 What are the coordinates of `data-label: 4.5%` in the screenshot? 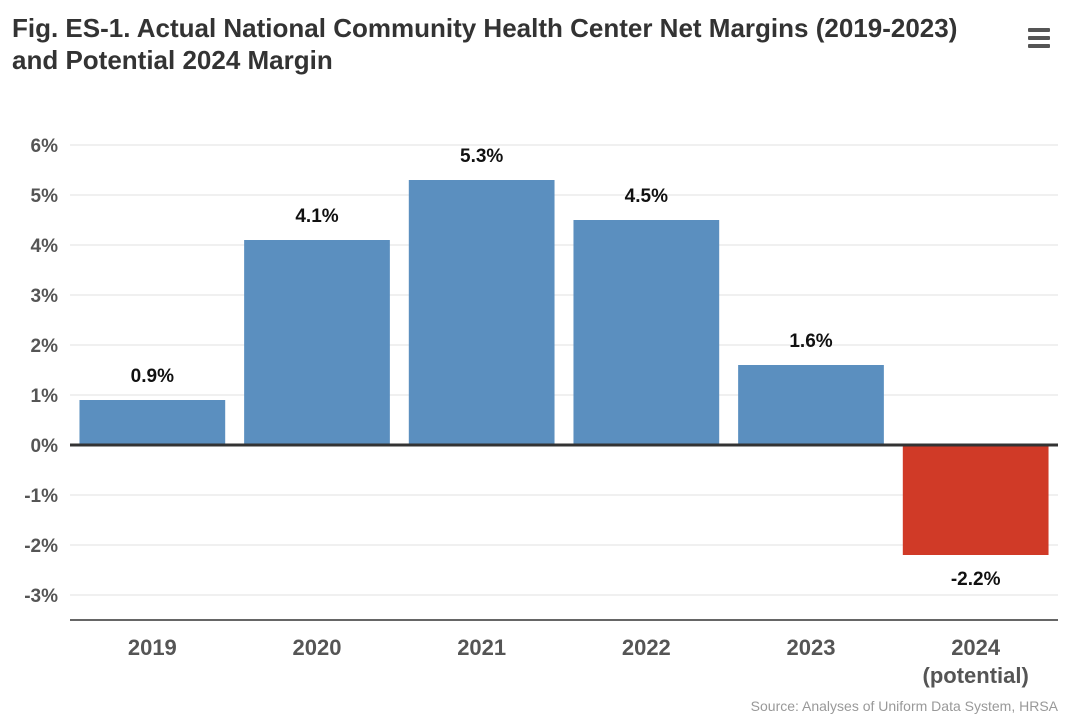 It's located at (646, 196).